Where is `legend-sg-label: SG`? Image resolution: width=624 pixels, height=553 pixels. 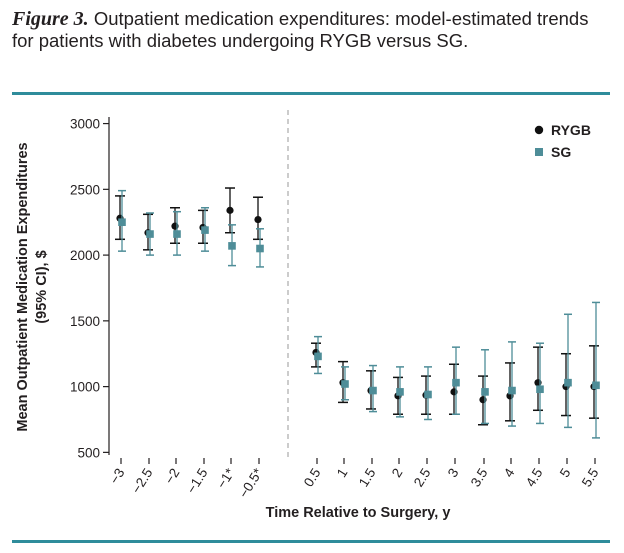
legend-sg-label: SG is located at coordinates (561, 152).